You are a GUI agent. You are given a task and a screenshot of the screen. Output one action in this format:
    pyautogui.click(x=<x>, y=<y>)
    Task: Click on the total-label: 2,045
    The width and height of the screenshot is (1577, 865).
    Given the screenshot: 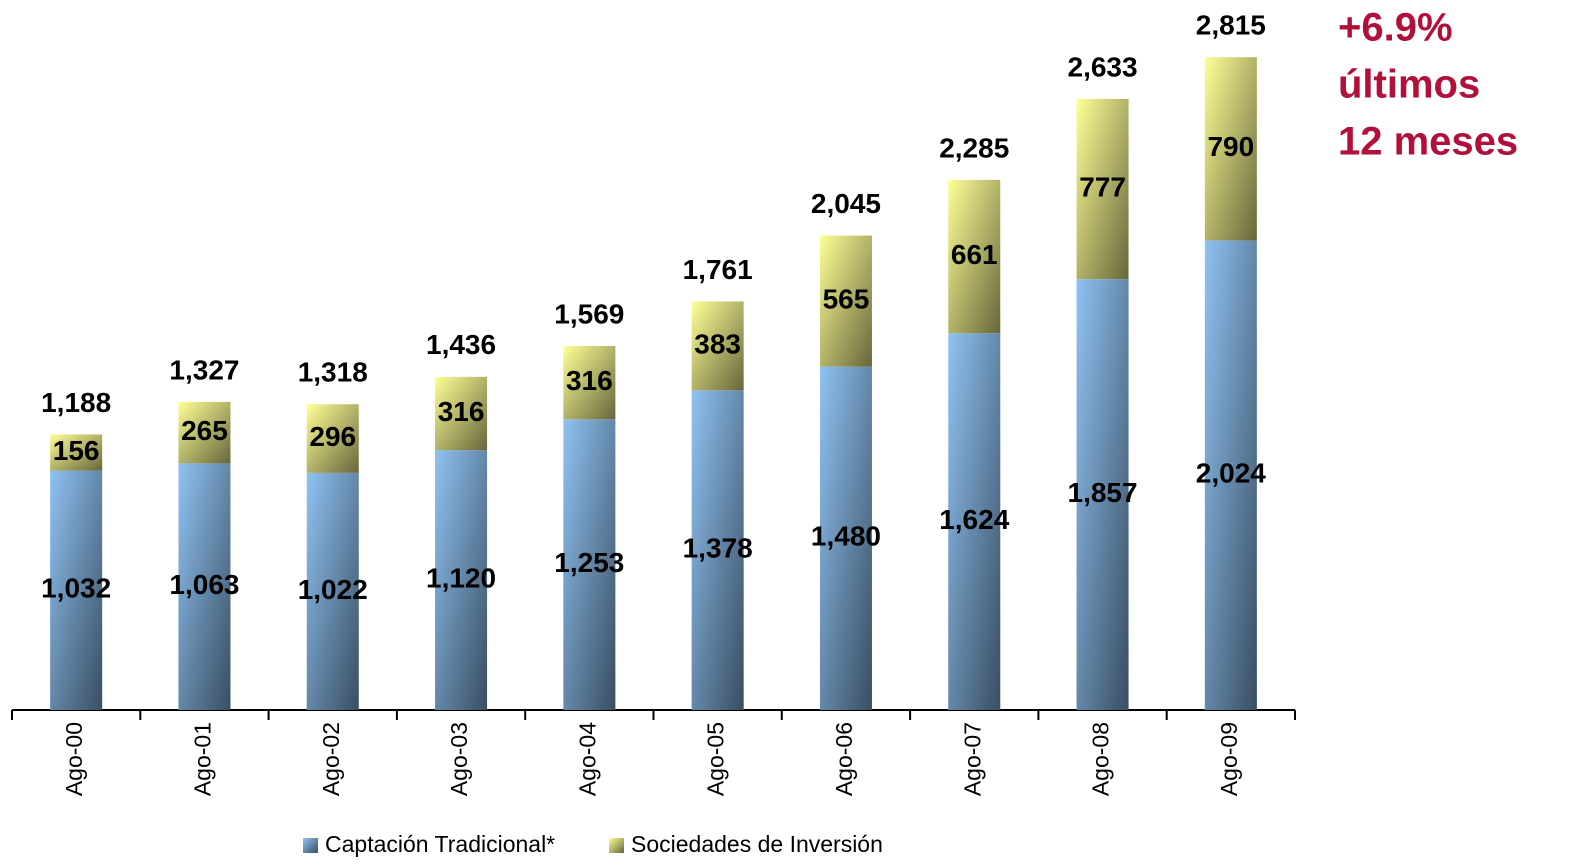 What is the action you would take?
    pyautogui.click(x=846, y=203)
    